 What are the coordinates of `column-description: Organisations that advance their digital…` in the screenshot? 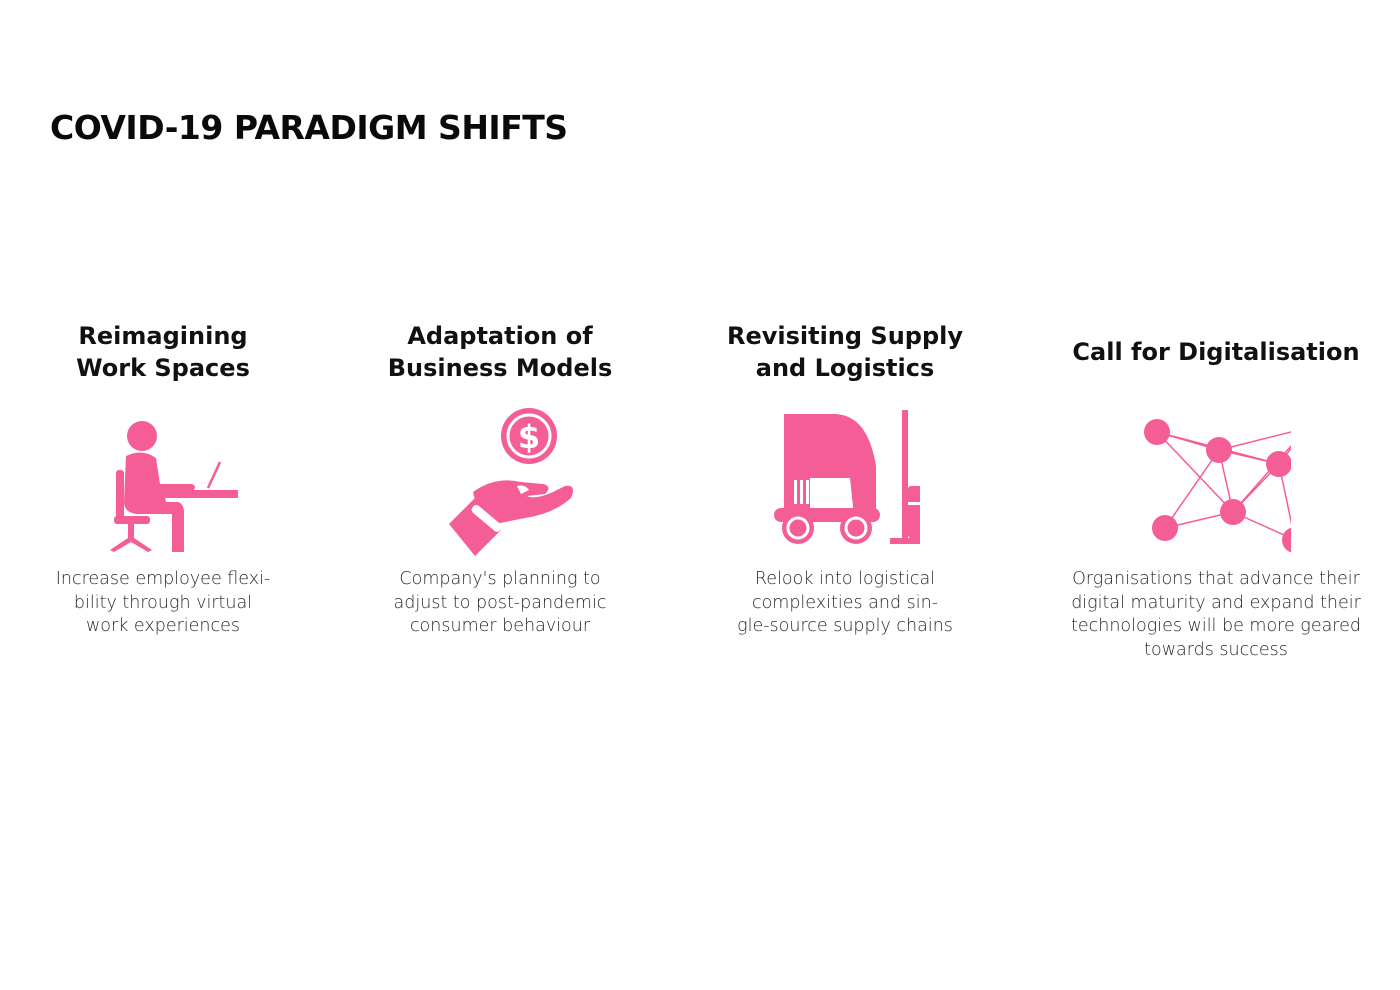 It's located at (1216, 614).